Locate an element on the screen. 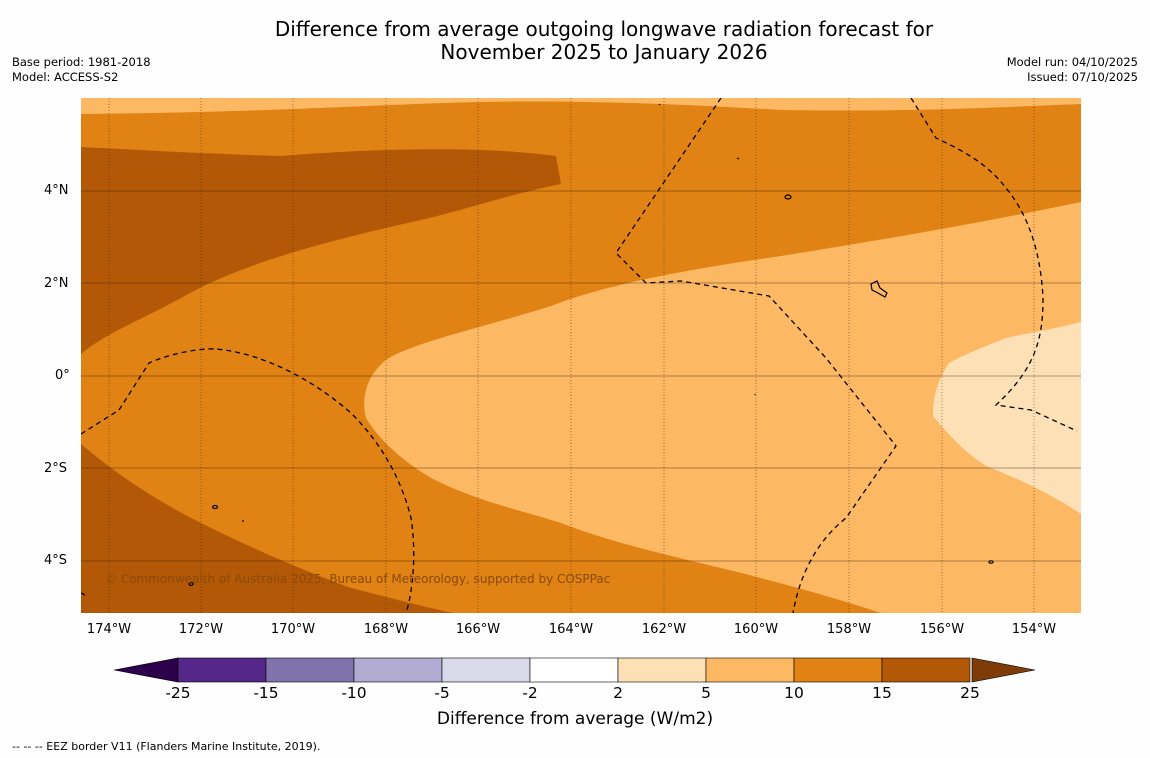  colorbar-tick-label: -2 is located at coordinates (530, 693).